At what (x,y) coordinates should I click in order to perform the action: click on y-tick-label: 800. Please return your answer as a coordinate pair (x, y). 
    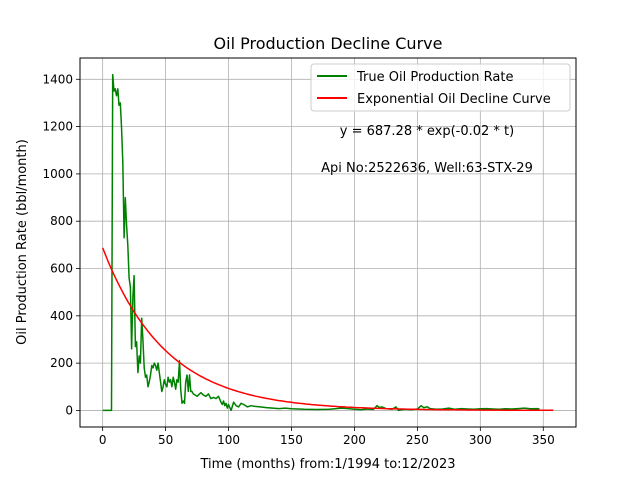
    Looking at the image, I should click on (61, 221).